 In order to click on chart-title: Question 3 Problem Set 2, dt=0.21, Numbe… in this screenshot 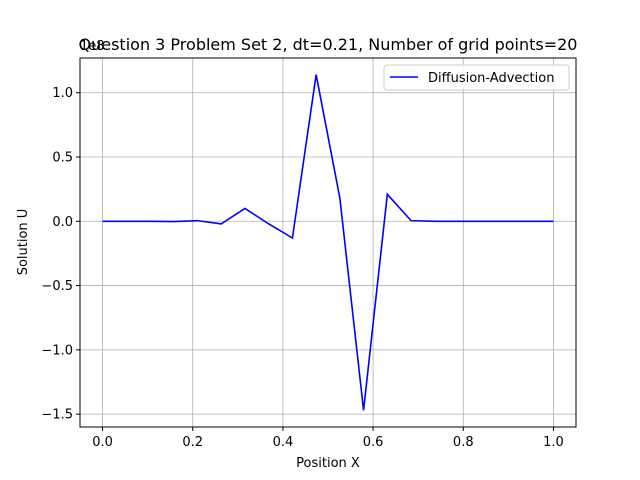, I will do `click(328, 44)`.